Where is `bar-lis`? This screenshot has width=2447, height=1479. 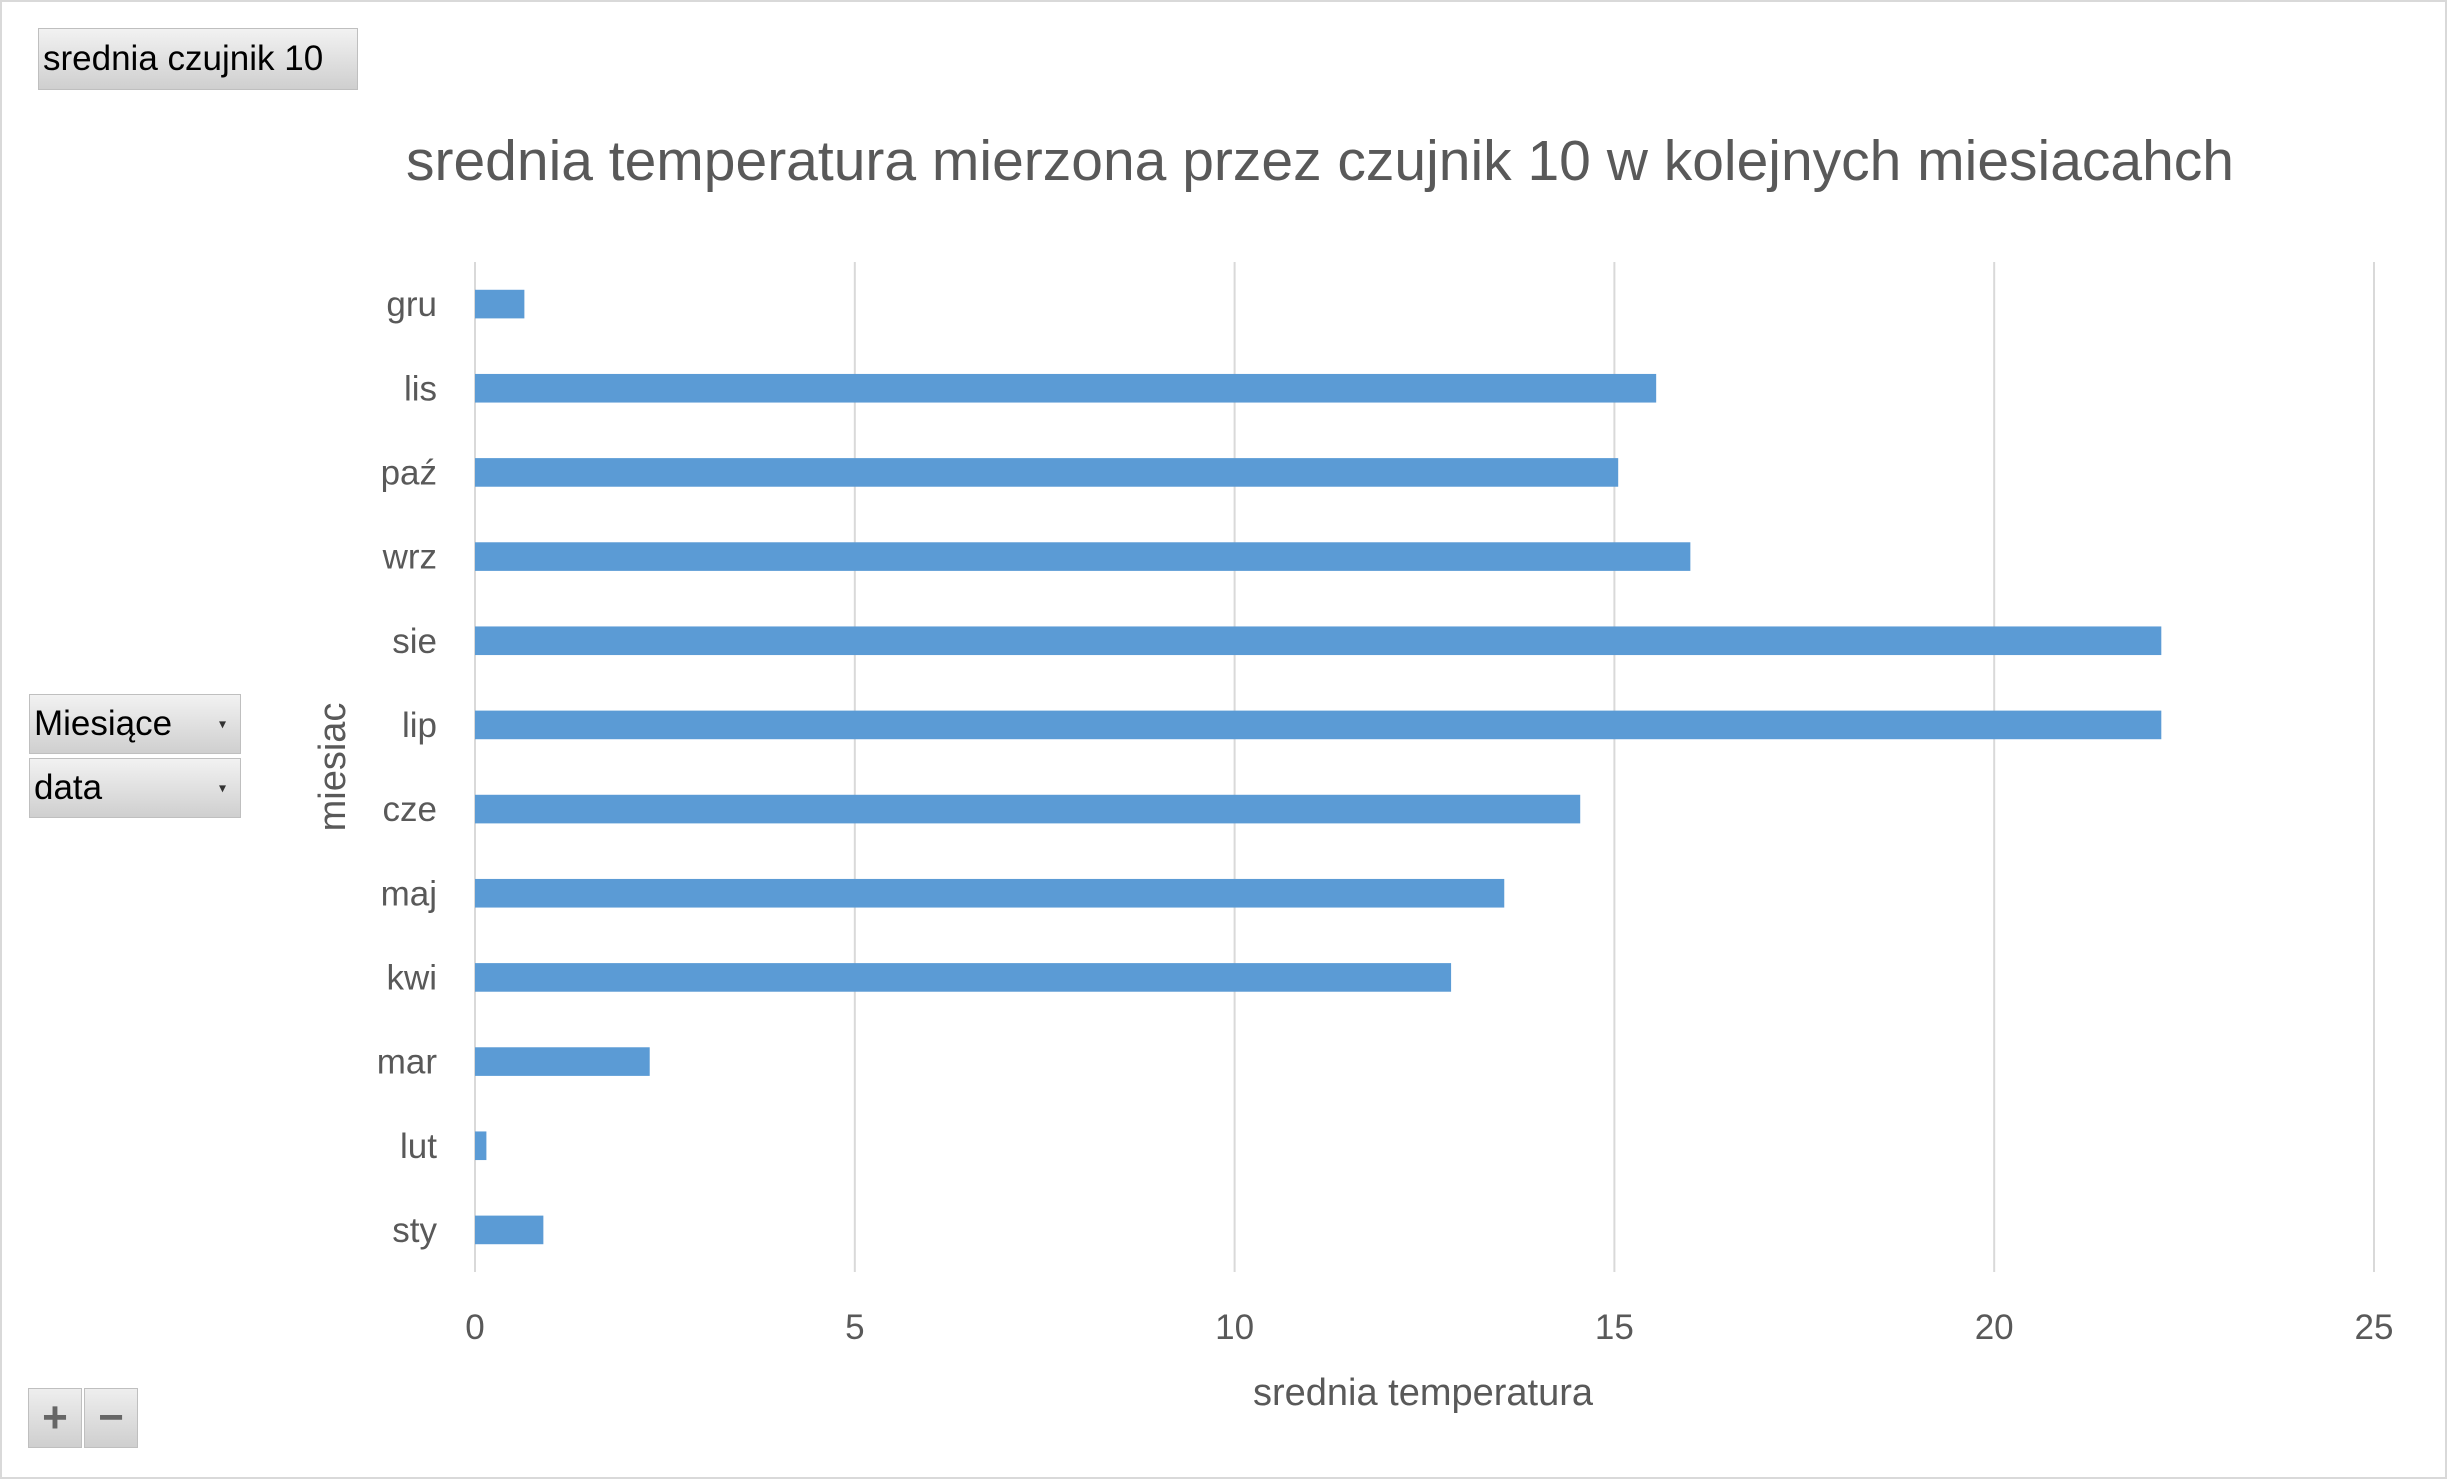 bar-lis is located at coordinates (1066, 388).